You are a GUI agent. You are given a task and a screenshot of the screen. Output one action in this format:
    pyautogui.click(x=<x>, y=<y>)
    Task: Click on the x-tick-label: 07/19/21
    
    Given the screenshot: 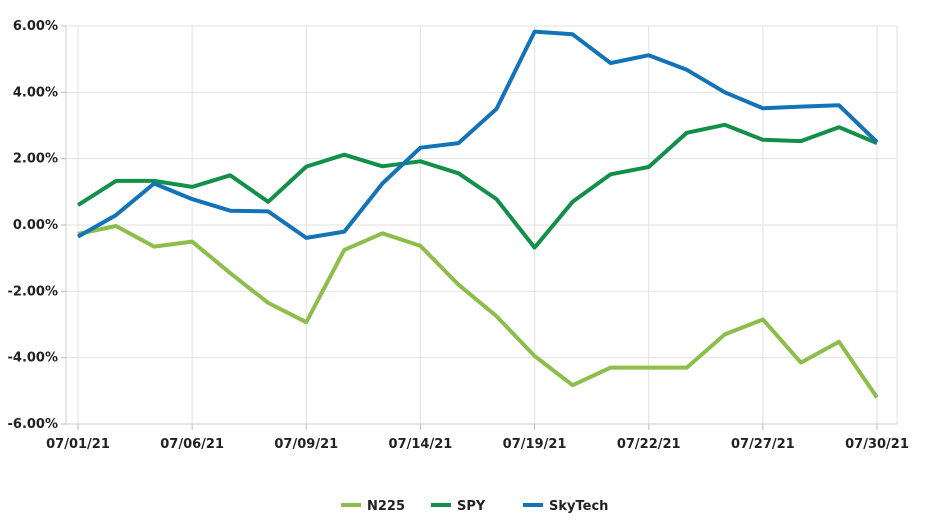 What is the action you would take?
    pyautogui.click(x=535, y=444)
    